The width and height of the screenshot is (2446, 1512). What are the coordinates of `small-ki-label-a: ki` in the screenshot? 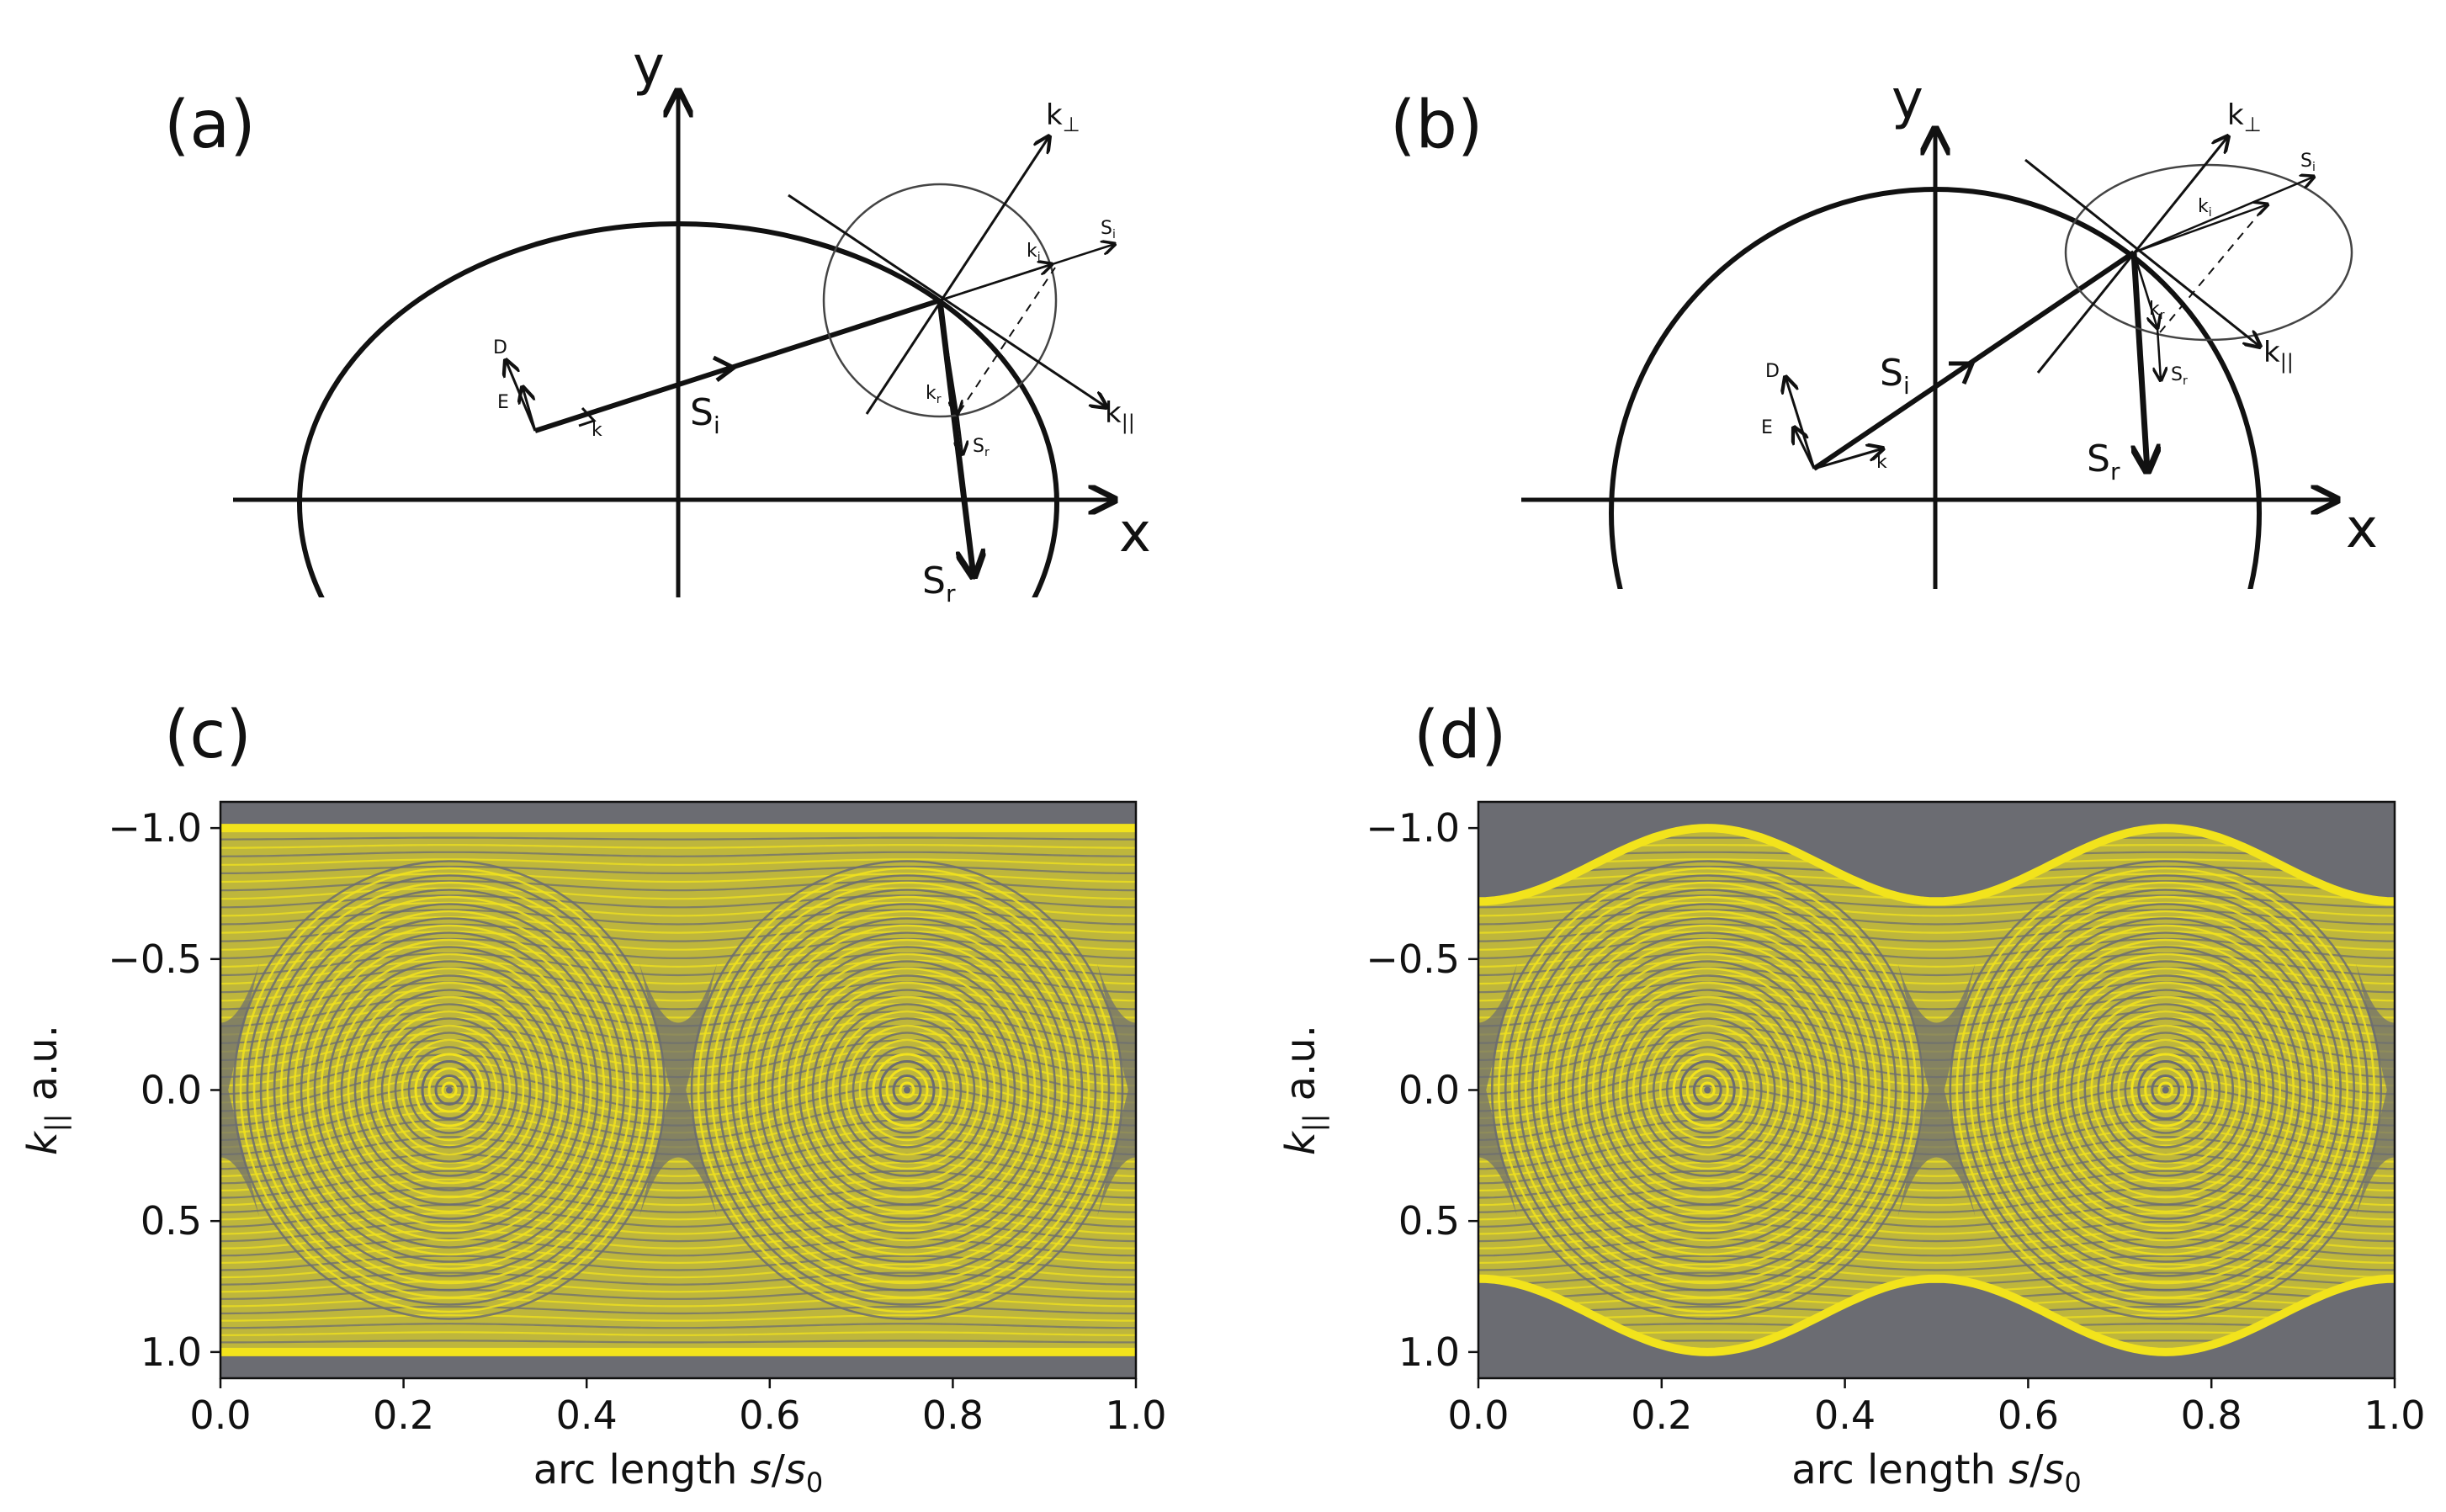 It's located at (1034, 252).